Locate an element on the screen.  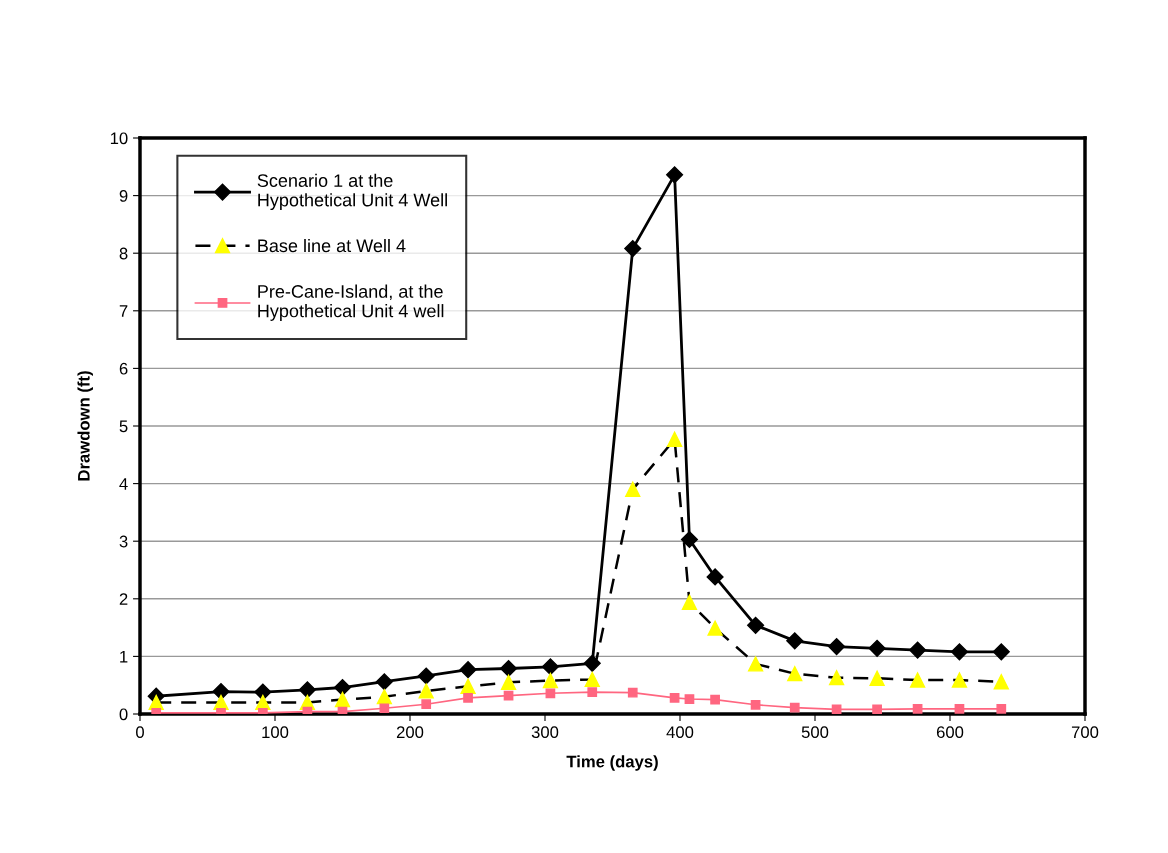
y-tick-label: 8 is located at coordinates (123, 253).